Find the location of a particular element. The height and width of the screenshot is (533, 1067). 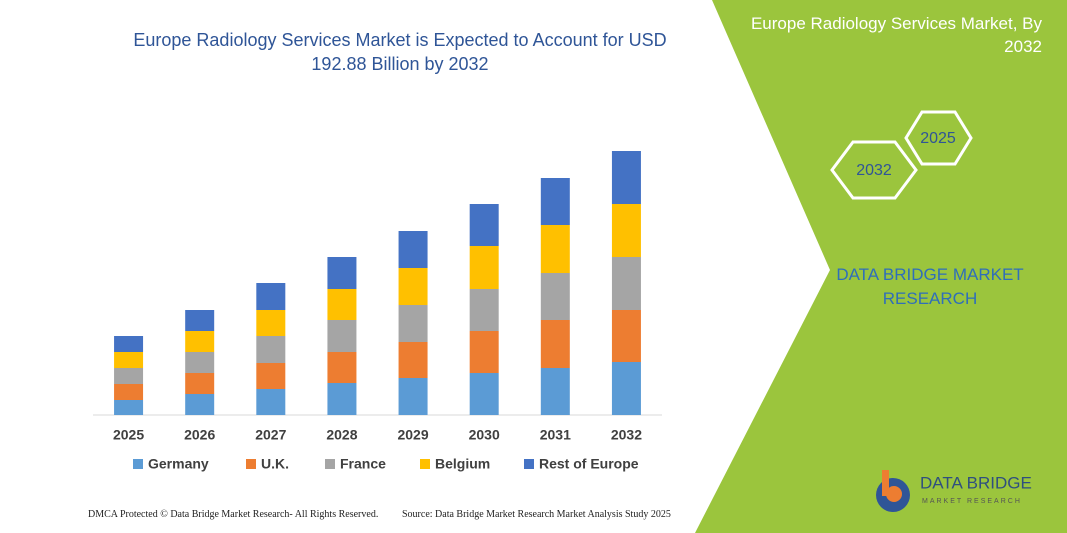

legend-label: France is located at coordinates (363, 464).